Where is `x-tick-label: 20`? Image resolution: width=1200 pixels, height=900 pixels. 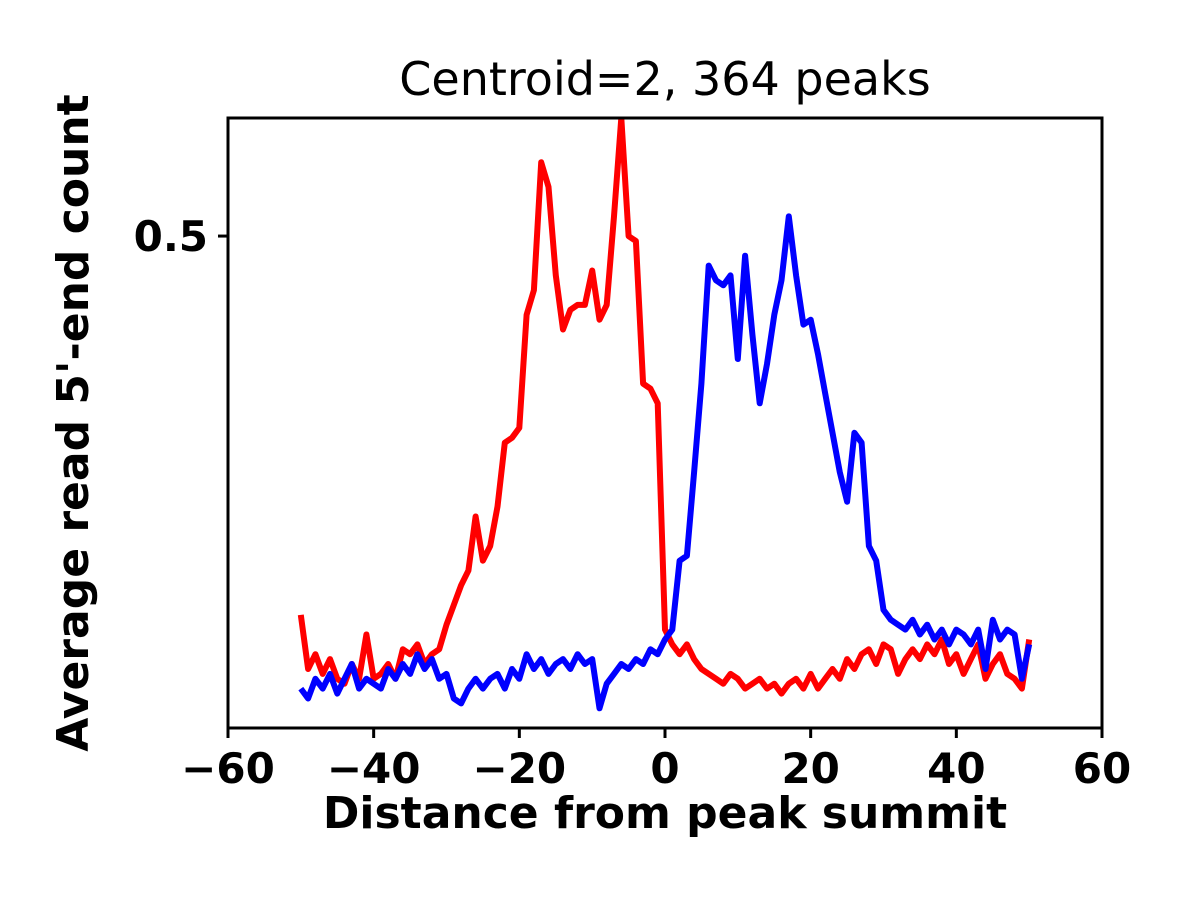 x-tick-label: 20 is located at coordinates (810, 768).